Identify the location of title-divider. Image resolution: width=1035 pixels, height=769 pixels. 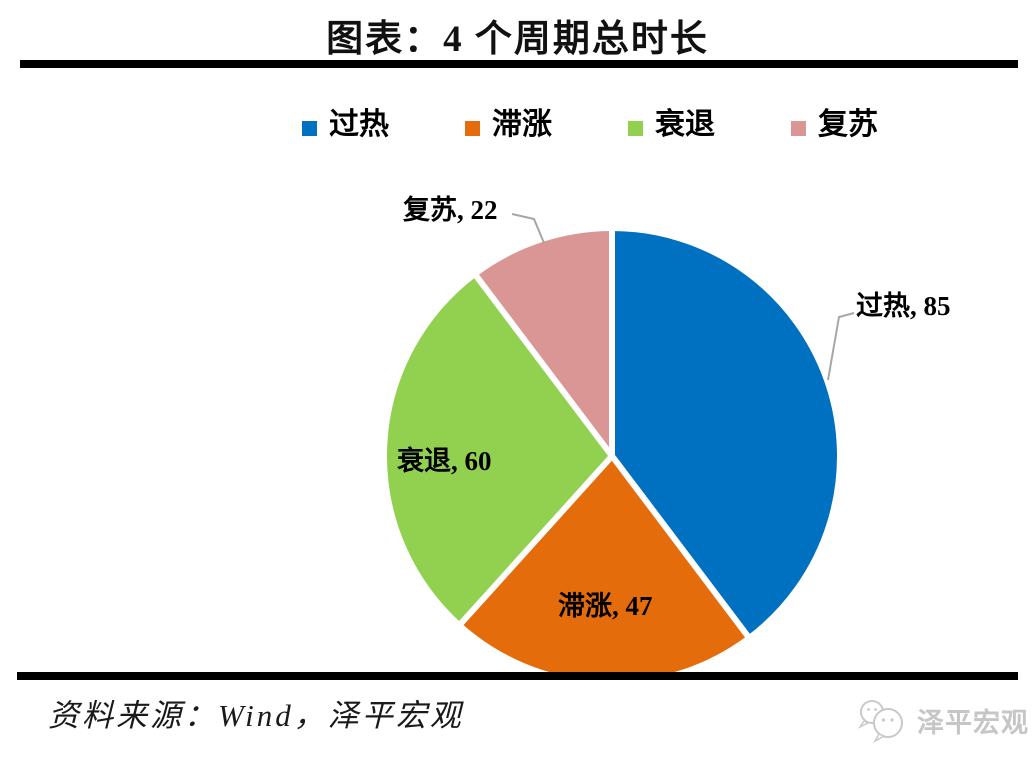
(519, 64).